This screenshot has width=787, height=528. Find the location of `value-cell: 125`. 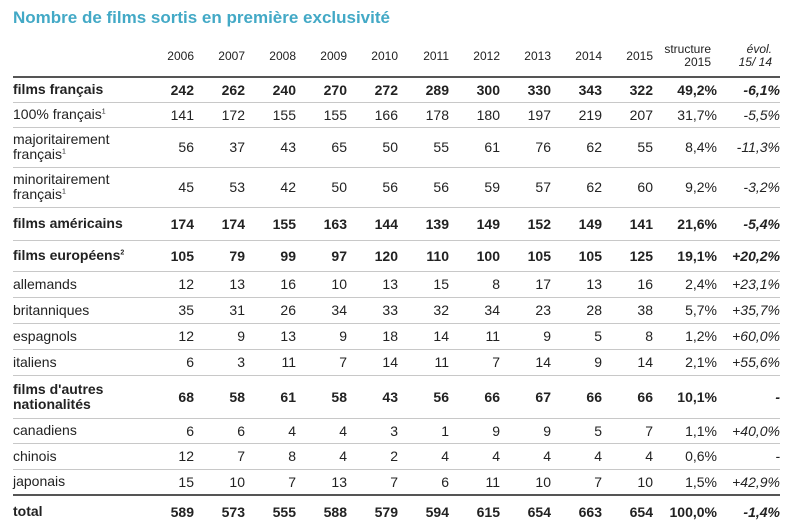

value-cell: 125 is located at coordinates (627, 256).